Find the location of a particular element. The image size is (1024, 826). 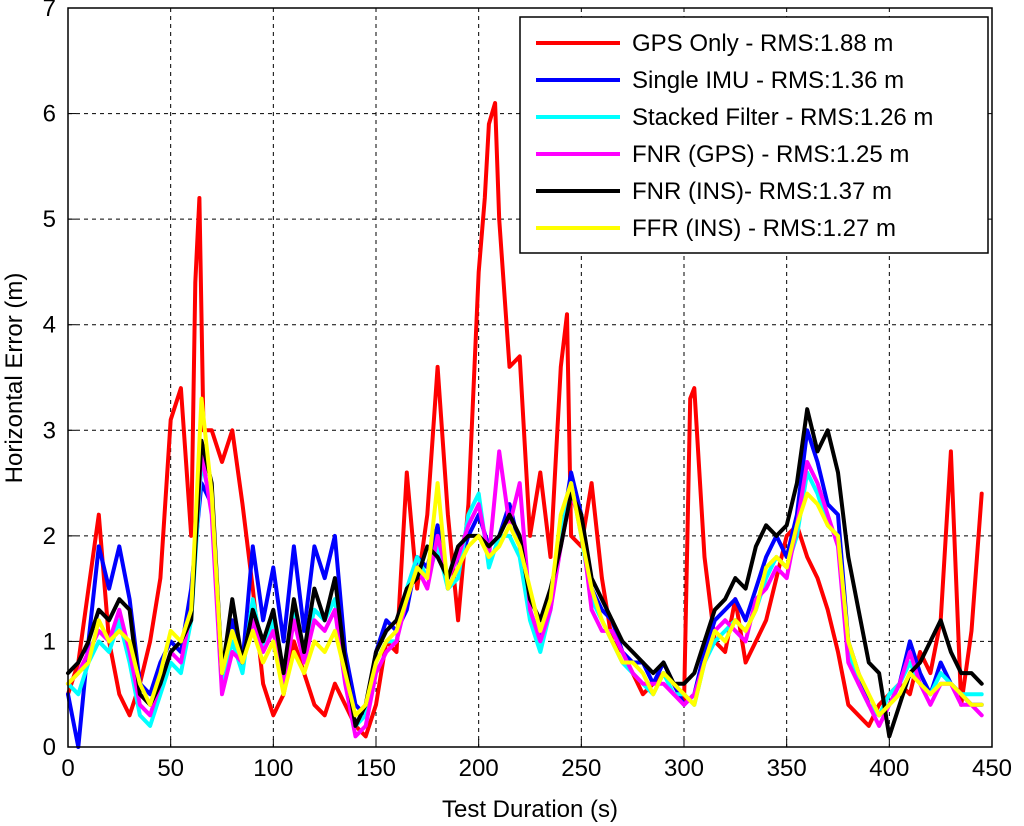

y-tick-label: 1 is located at coordinates (49, 641).